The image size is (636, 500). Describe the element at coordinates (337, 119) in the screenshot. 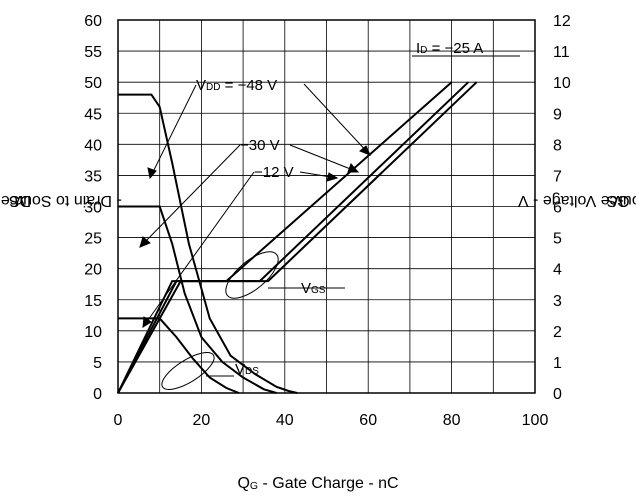

I see `vdd-48-leader-right` at that location.